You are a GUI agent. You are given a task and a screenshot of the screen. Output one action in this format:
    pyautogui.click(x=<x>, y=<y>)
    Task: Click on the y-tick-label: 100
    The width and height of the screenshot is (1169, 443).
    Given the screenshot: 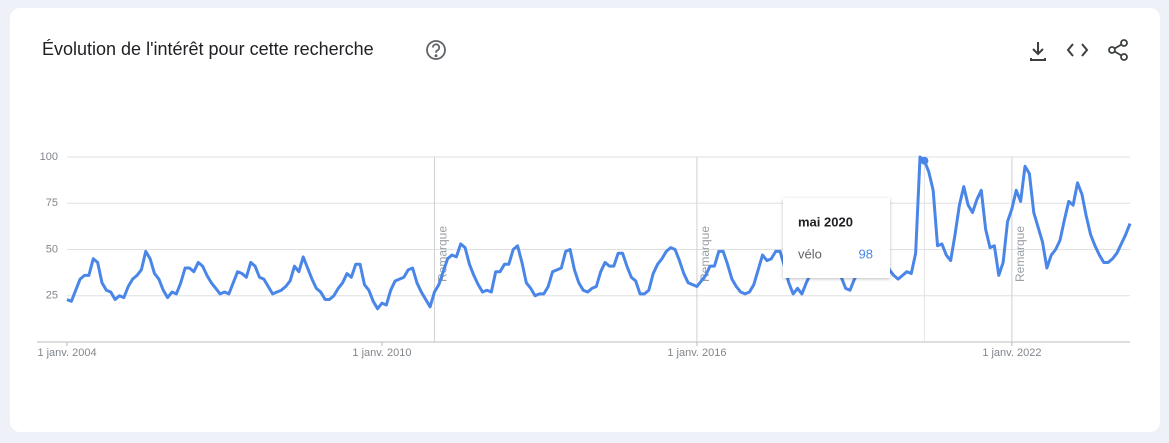 What is the action you would take?
    pyautogui.click(x=49, y=157)
    